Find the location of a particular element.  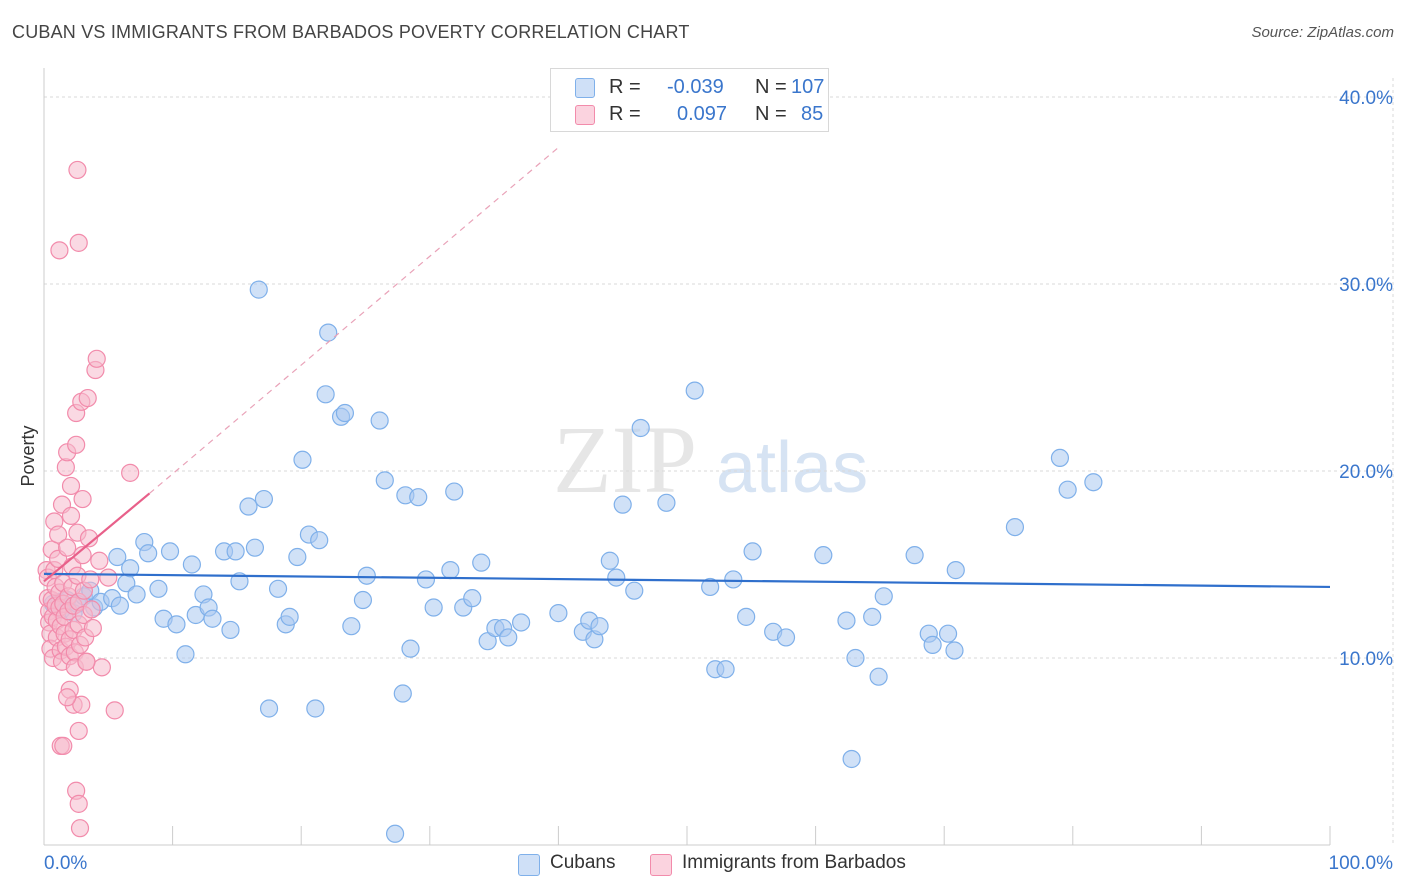

trend-line-extension is located at coordinates (354, 320).